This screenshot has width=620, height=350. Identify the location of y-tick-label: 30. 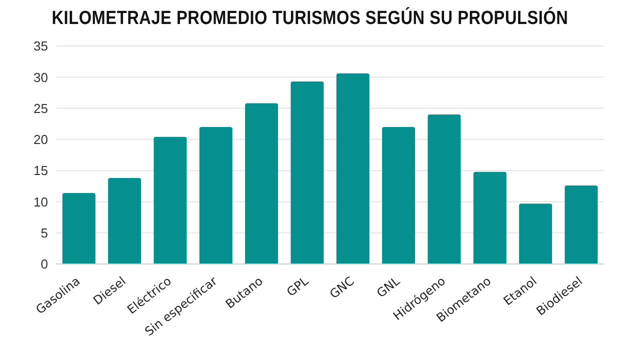
(41, 77).